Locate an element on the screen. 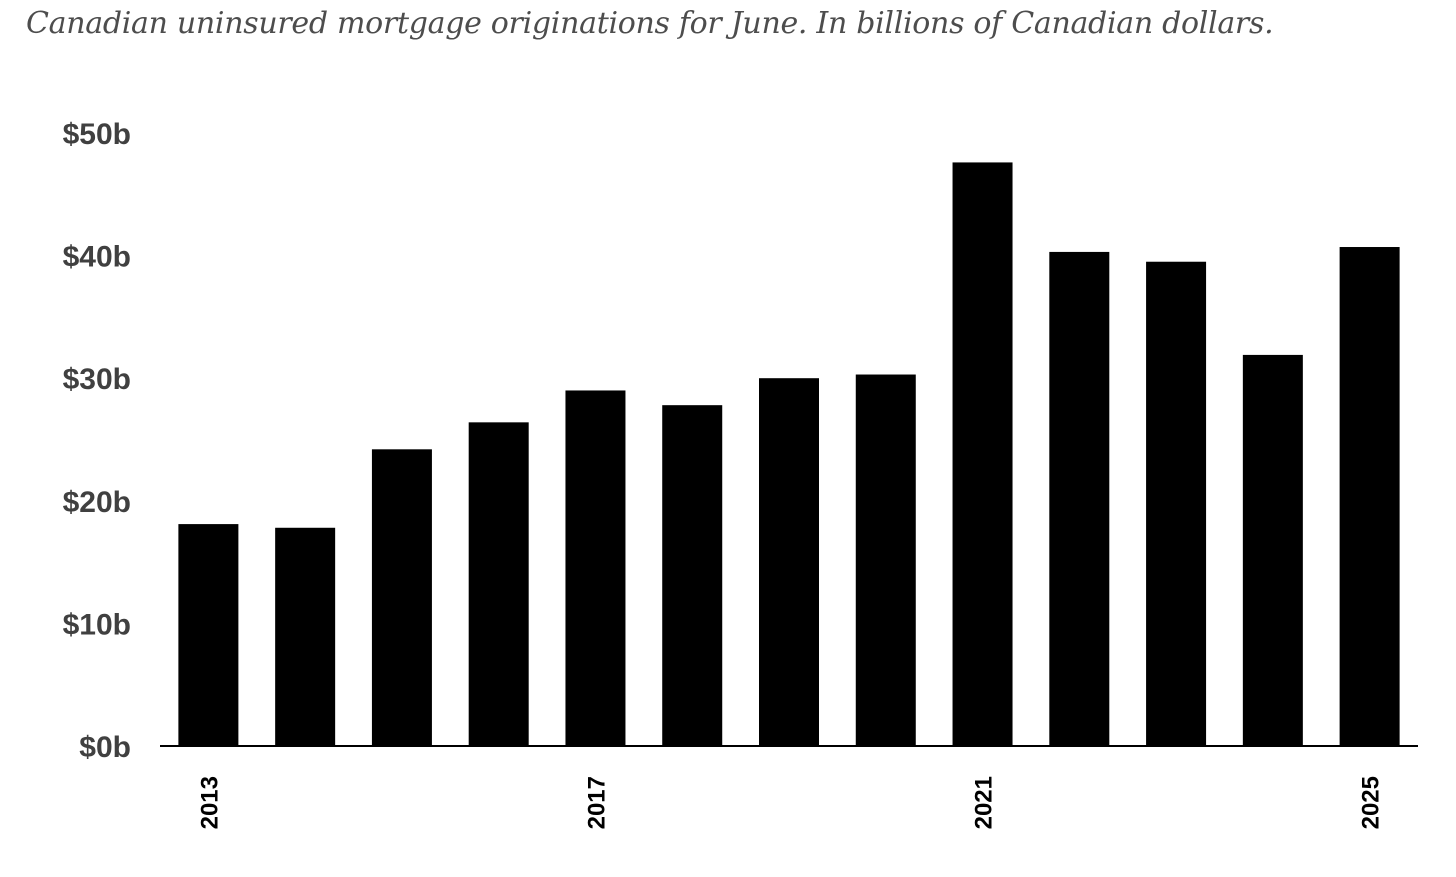 This screenshot has height=877, width=1456. x-tick-label: 2021 is located at coordinates (984, 802).